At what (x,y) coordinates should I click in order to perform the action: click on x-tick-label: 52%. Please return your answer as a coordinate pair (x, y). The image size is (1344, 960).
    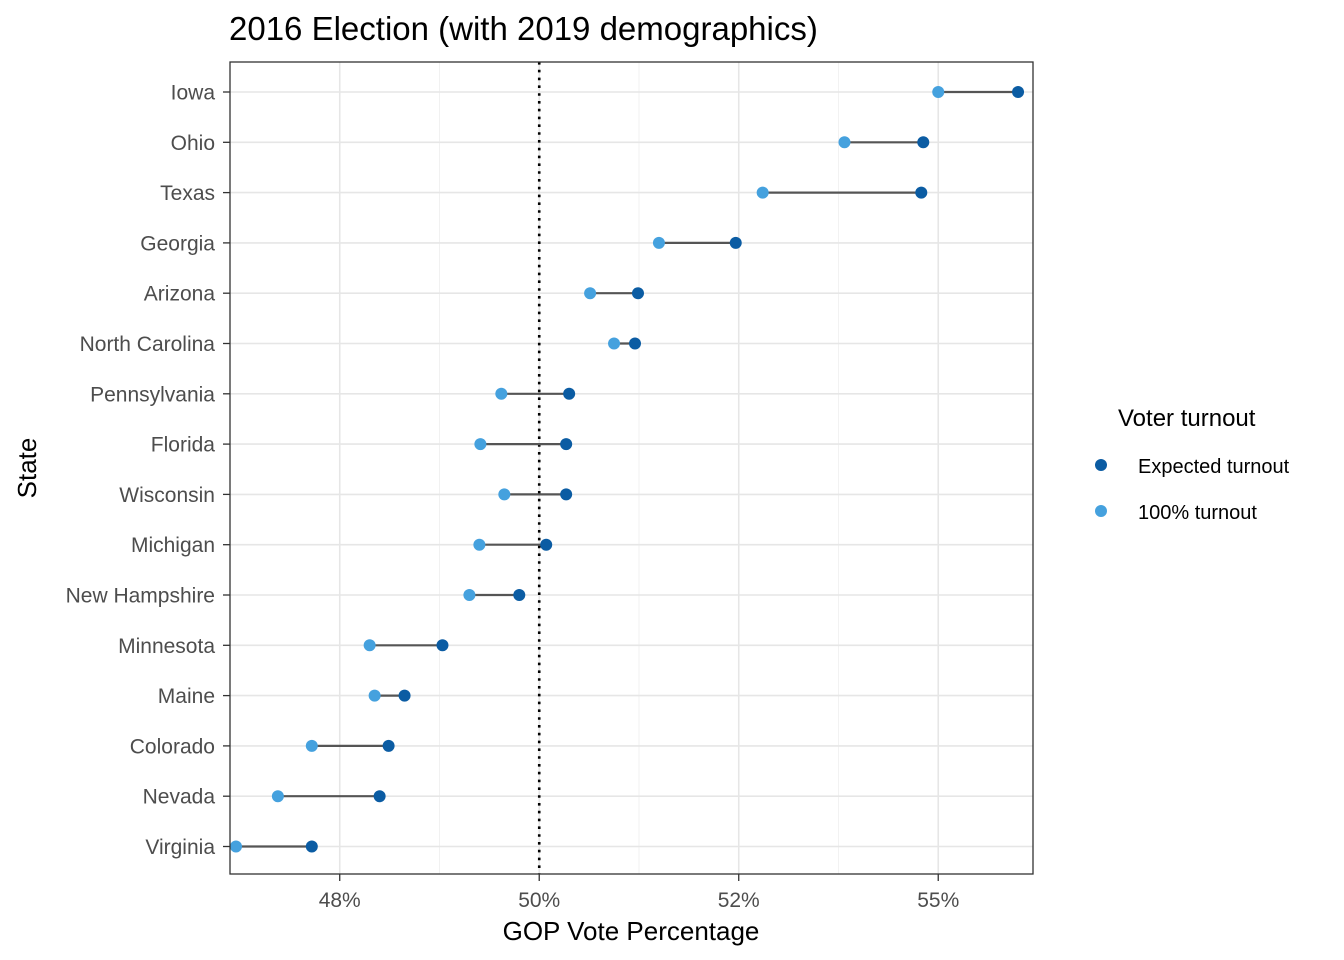
    Looking at the image, I should click on (739, 900).